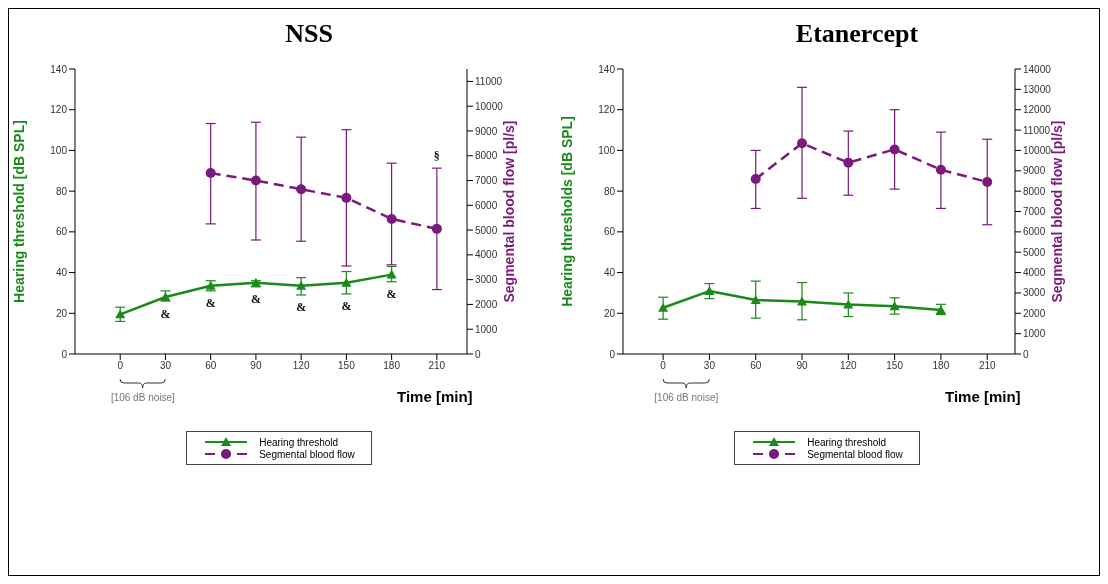  Describe the element at coordinates (309, 34) in the screenshot. I see `chart-title: NSS` at that location.